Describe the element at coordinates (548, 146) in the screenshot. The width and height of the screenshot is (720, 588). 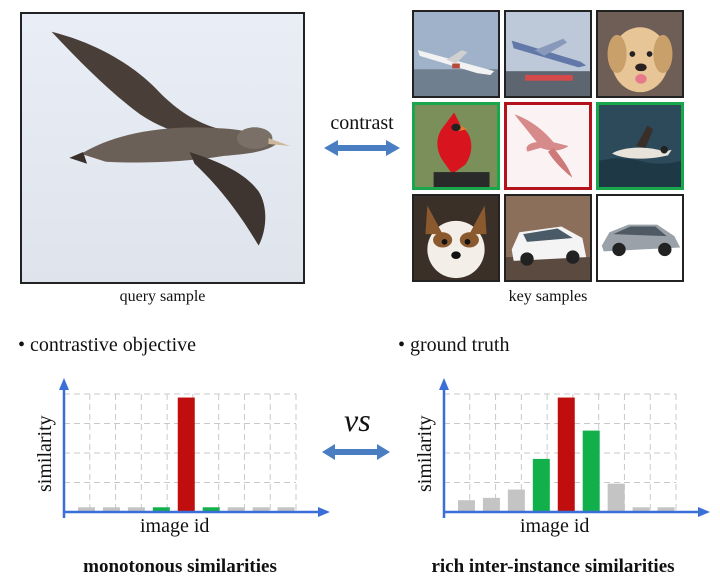
I see `key-sample-bird` at that location.